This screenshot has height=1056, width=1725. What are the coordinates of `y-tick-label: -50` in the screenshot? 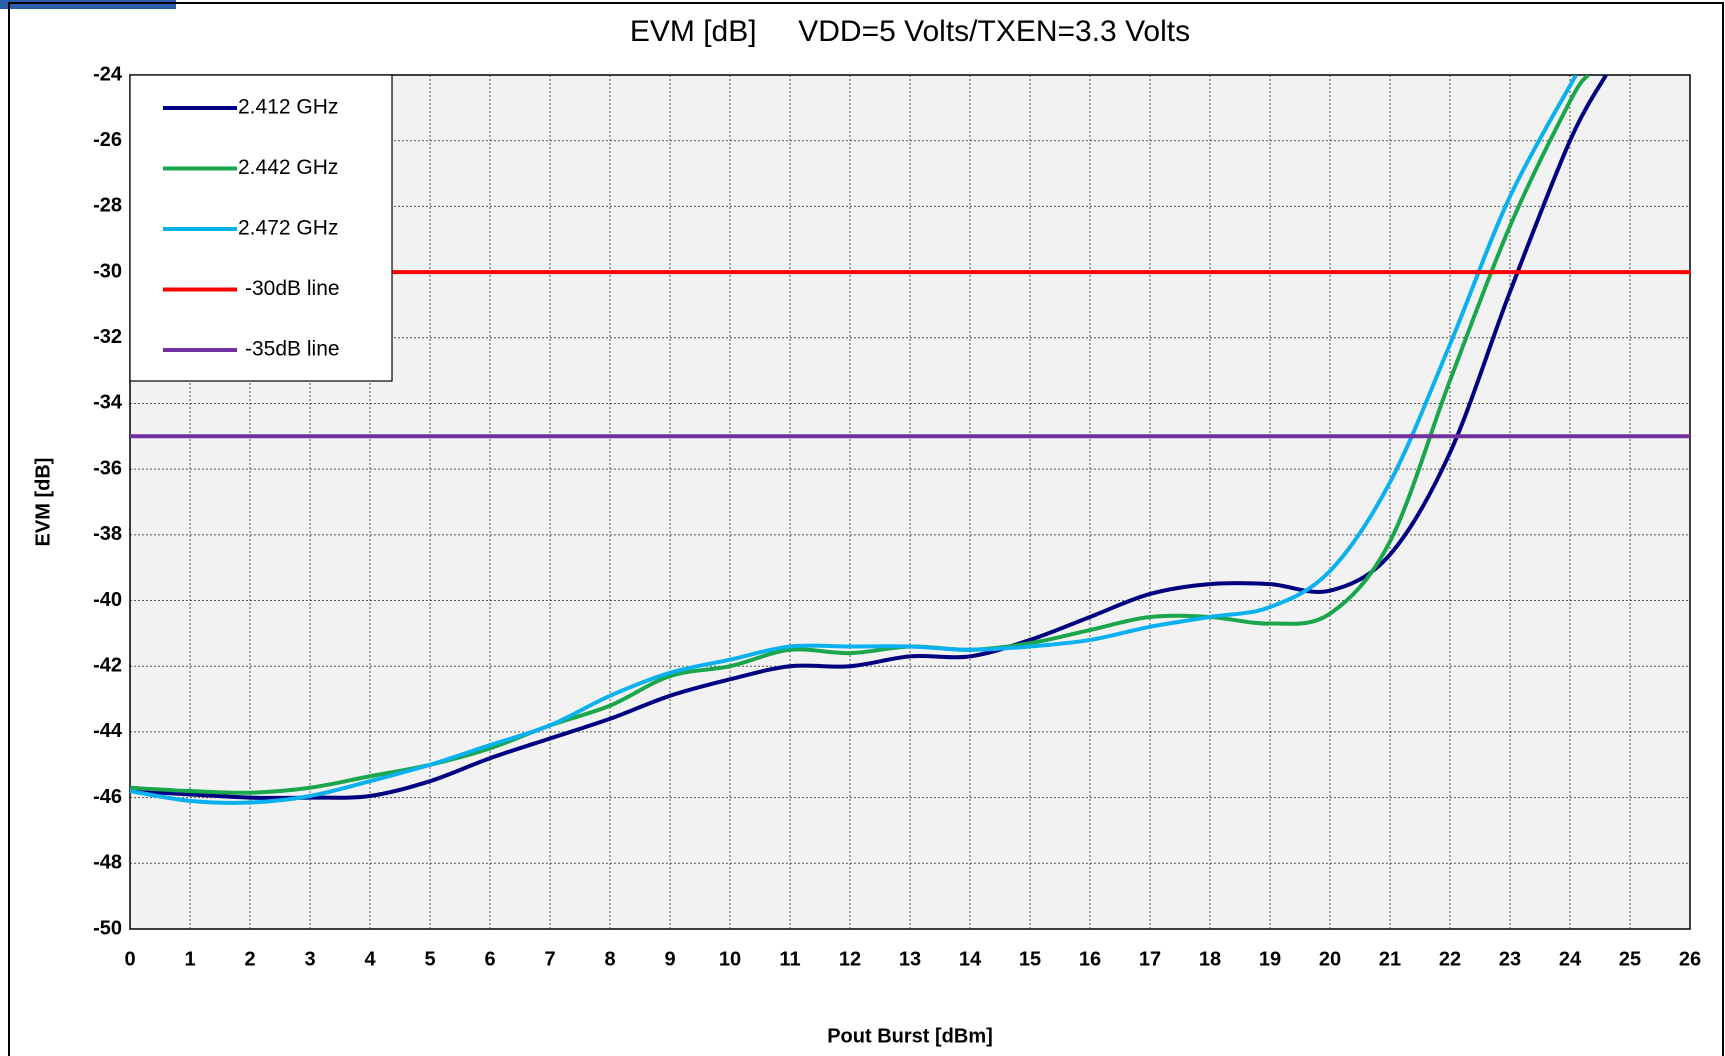 It's located at (107, 928).